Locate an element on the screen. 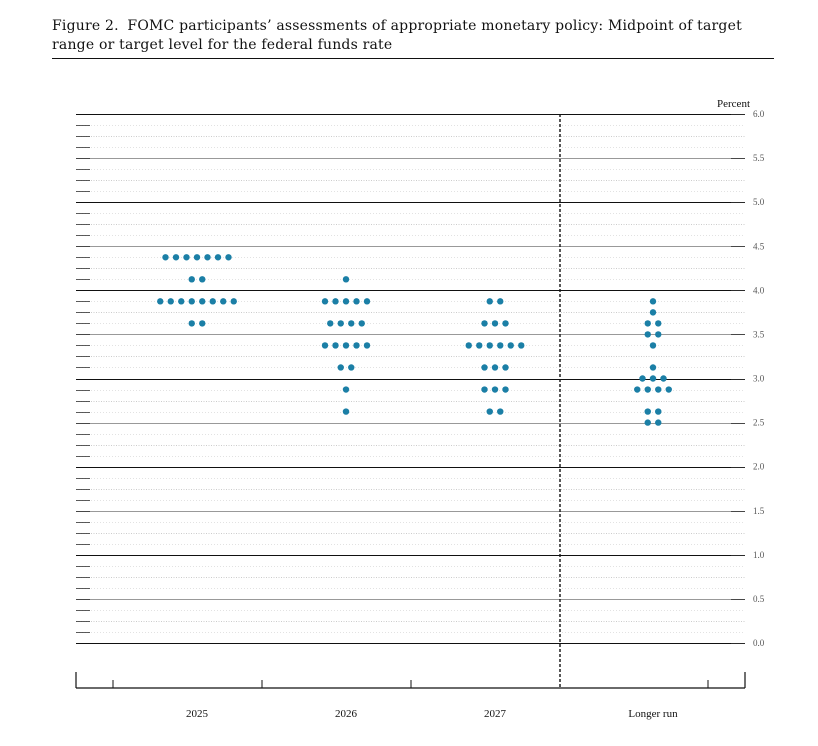 This screenshot has width=818, height=746. y-tick-label: 5.0 is located at coordinates (759, 202).